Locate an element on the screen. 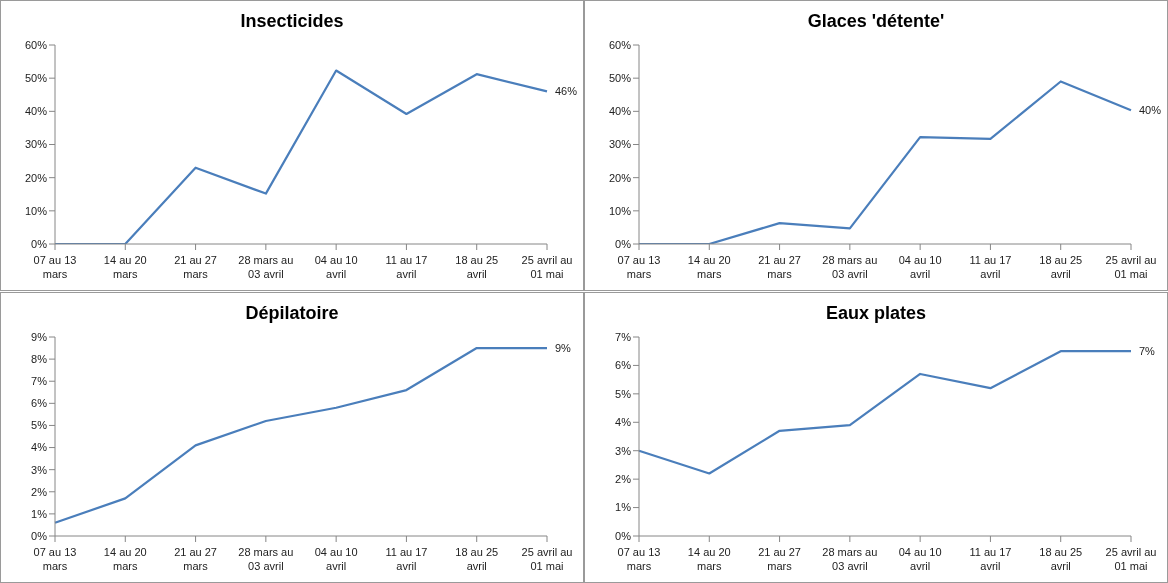  y-tick-label: 8% is located at coordinates (39, 358).